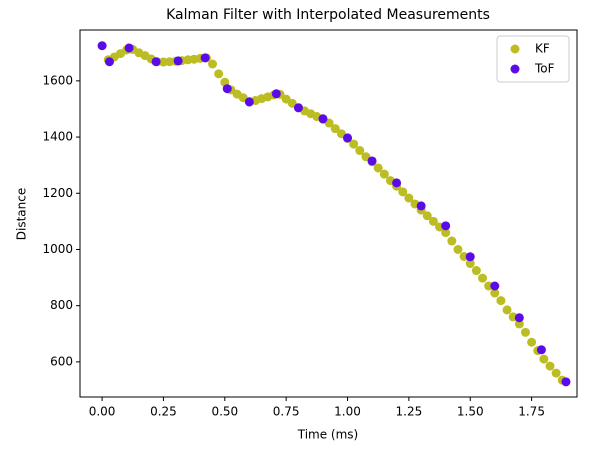 Image resolution: width=602 pixels, height=450 pixels. Describe the element at coordinates (57, 80) in the screenshot. I see `y-tick-label: 1600` at that location.